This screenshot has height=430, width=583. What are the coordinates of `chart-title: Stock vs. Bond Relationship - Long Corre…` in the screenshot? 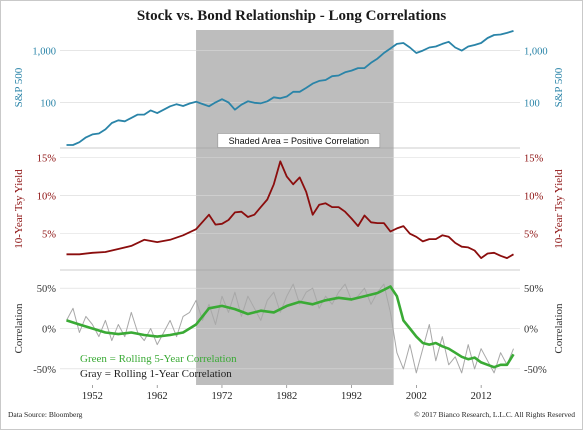 It's located at (292, 16).